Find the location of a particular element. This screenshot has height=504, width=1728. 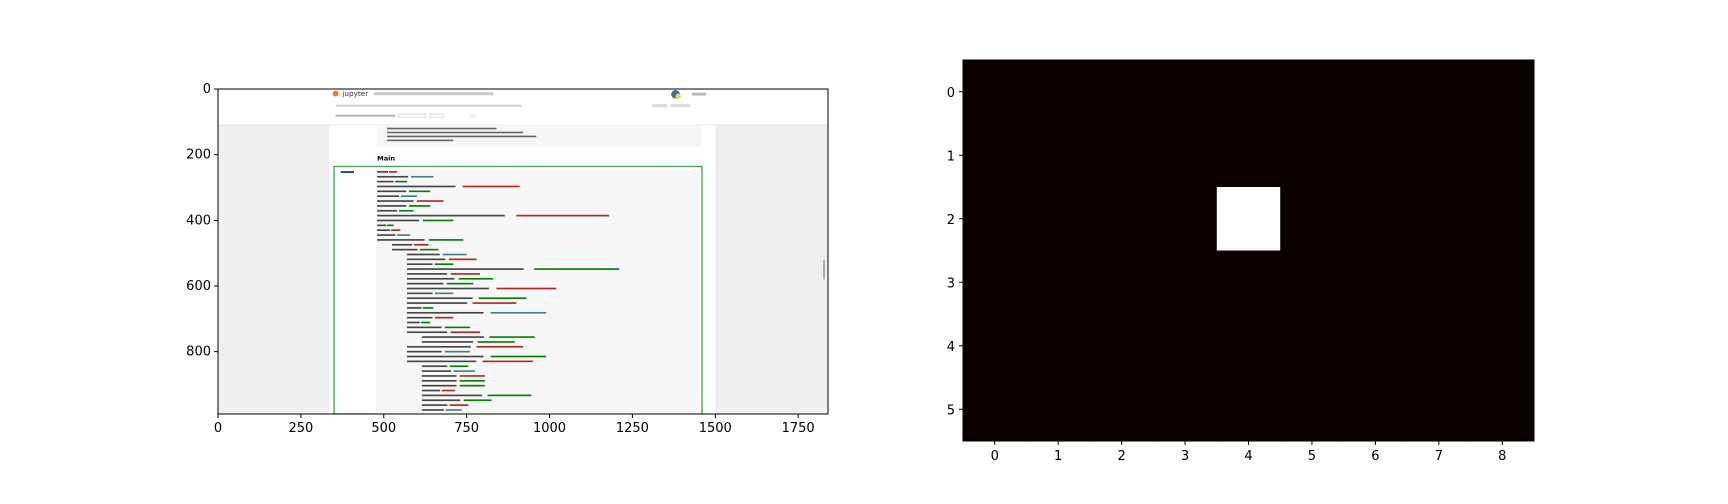

y-tick-label: 0 is located at coordinates (951, 93).